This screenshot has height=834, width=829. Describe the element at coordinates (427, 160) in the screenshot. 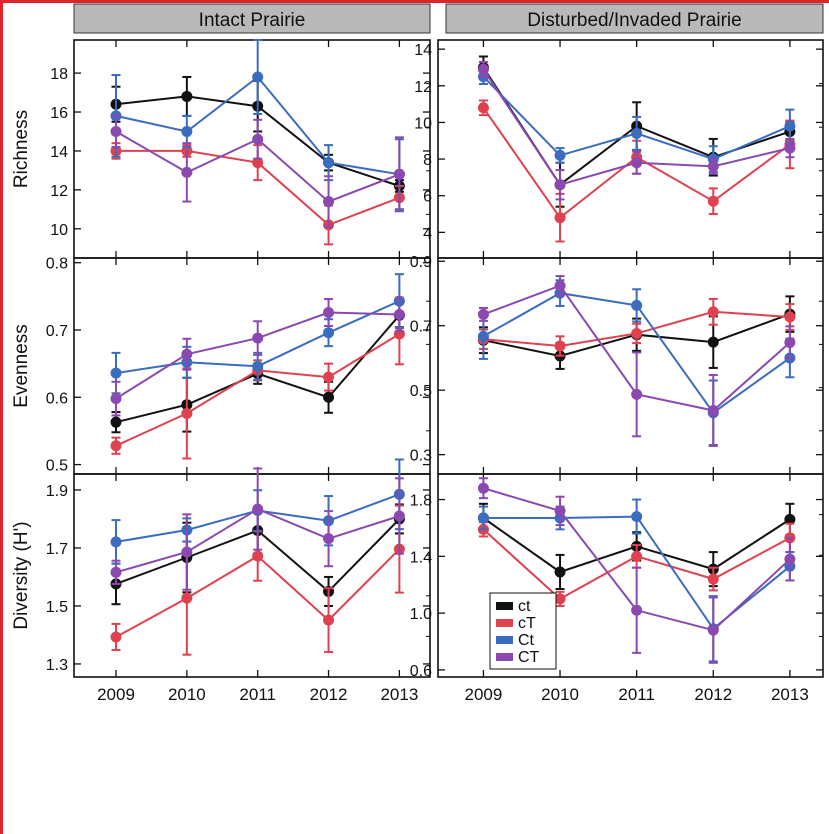

I see `y-tick-label: 8` at that location.